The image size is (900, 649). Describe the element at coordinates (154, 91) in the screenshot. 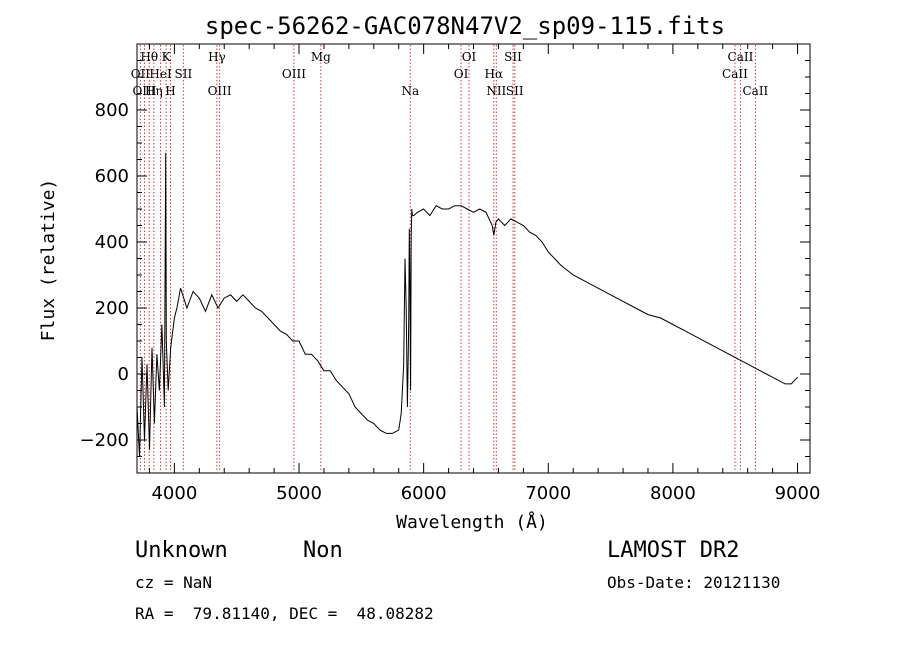

I see `line-marker-label-15: Hη` at that location.